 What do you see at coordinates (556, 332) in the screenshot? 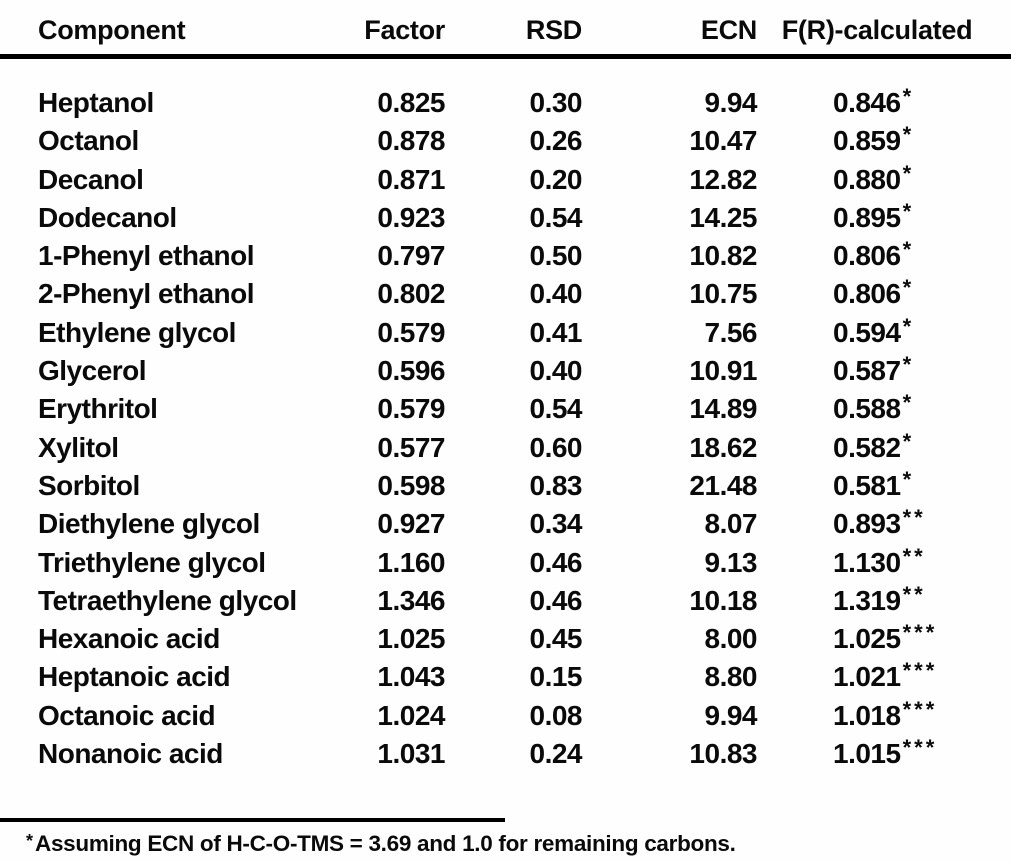
I see `rsd-cell: 0.41` at bounding box center [556, 332].